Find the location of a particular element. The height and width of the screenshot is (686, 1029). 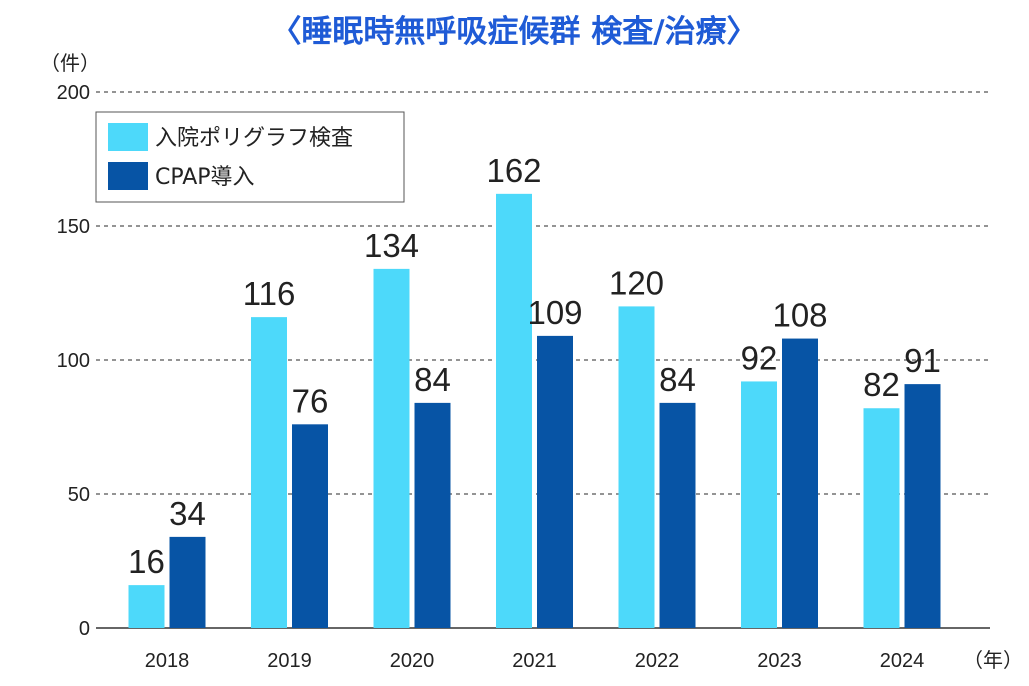

y-tick-200: 200 is located at coordinates (73, 93).